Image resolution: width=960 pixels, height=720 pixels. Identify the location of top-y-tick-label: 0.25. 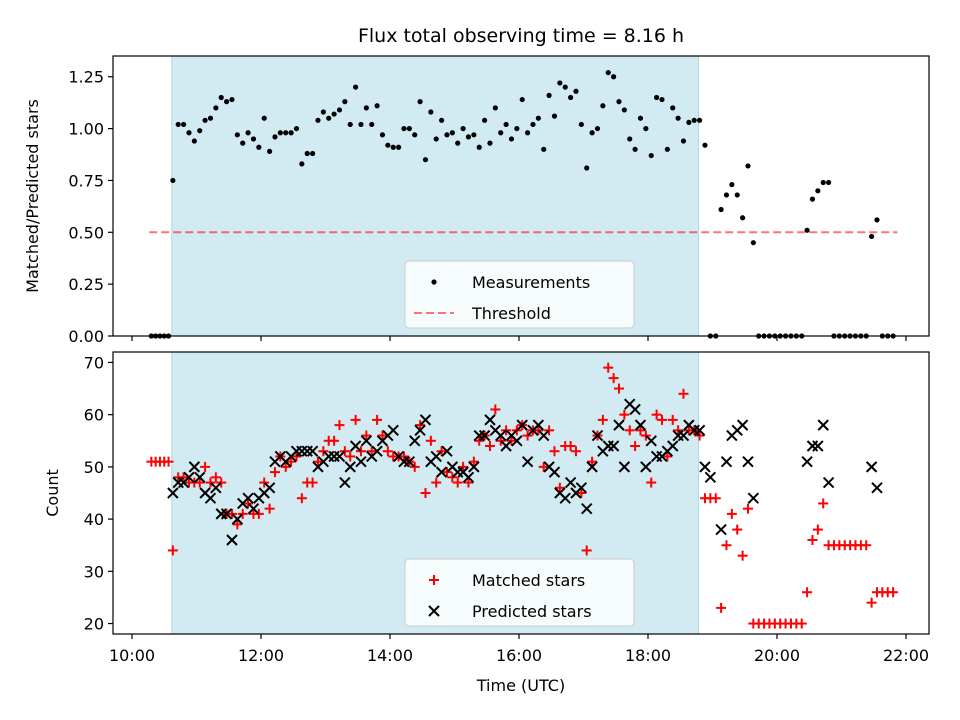
(86, 284).